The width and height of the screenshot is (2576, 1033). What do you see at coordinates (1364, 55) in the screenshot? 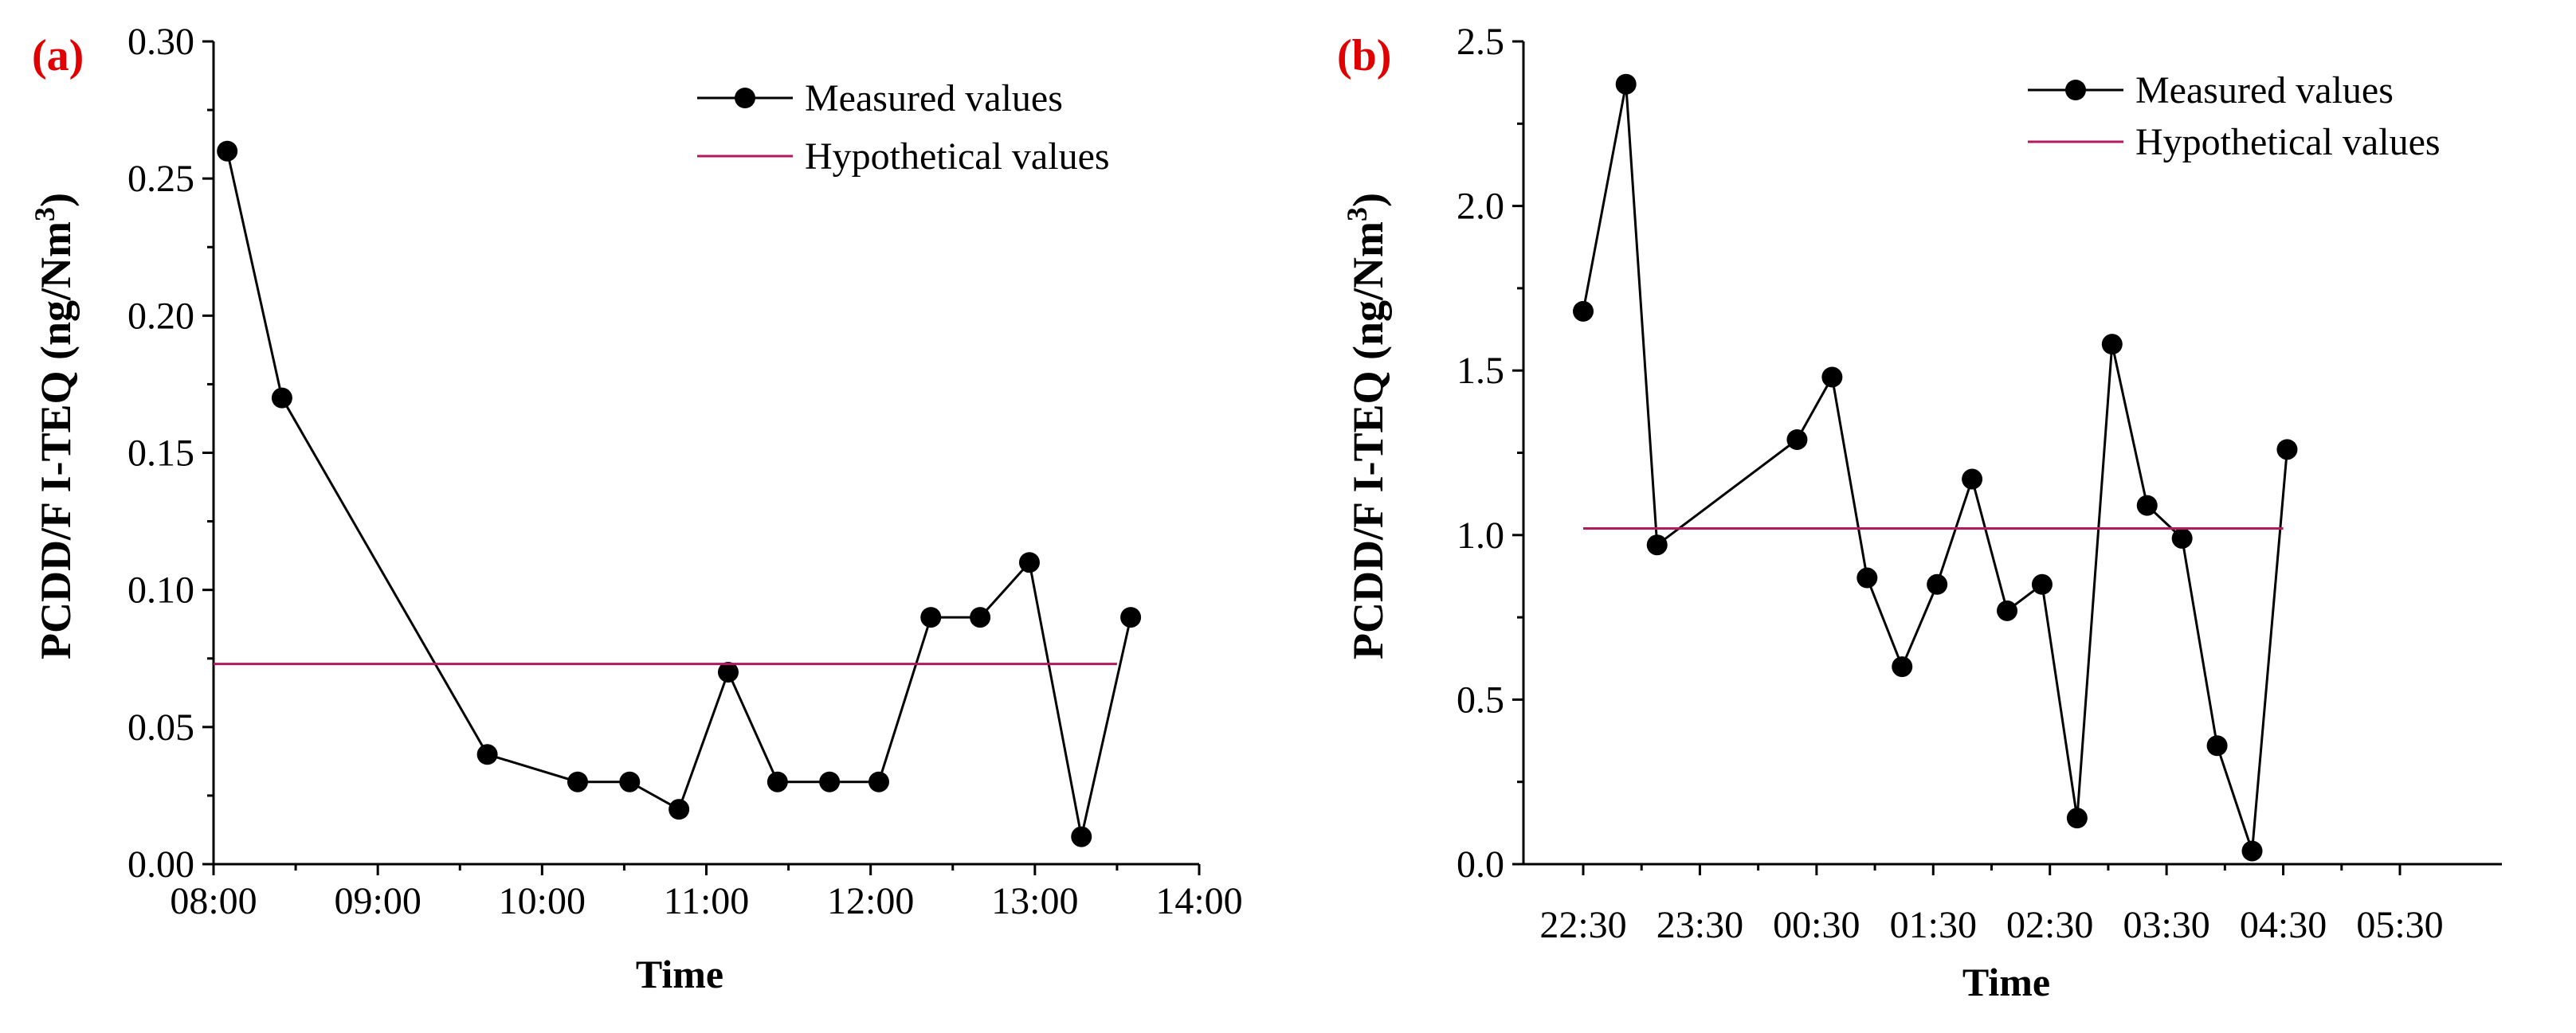
I see `panel-label-b: (b)` at bounding box center [1364, 55].